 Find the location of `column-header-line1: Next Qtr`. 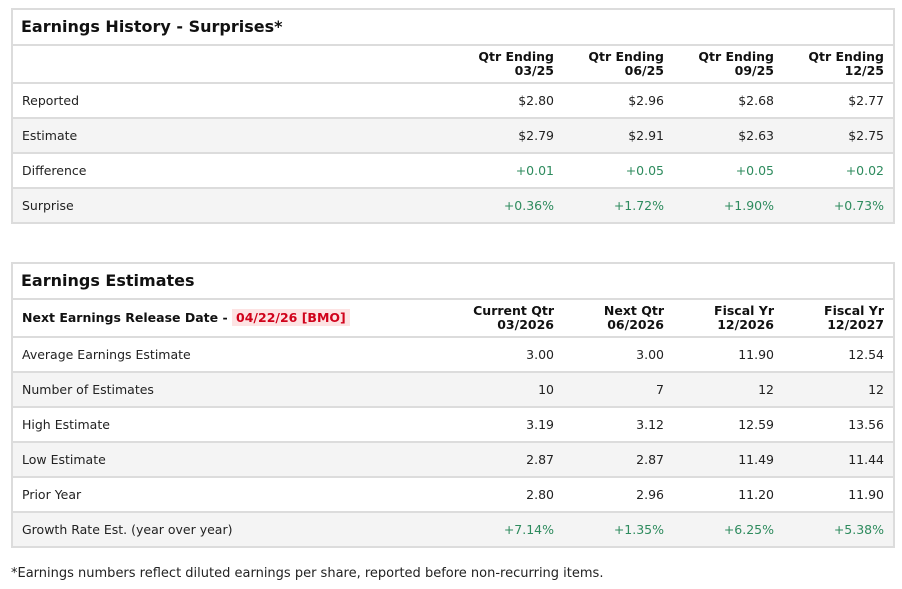

column-header-line1: Next Qtr is located at coordinates (633, 310).